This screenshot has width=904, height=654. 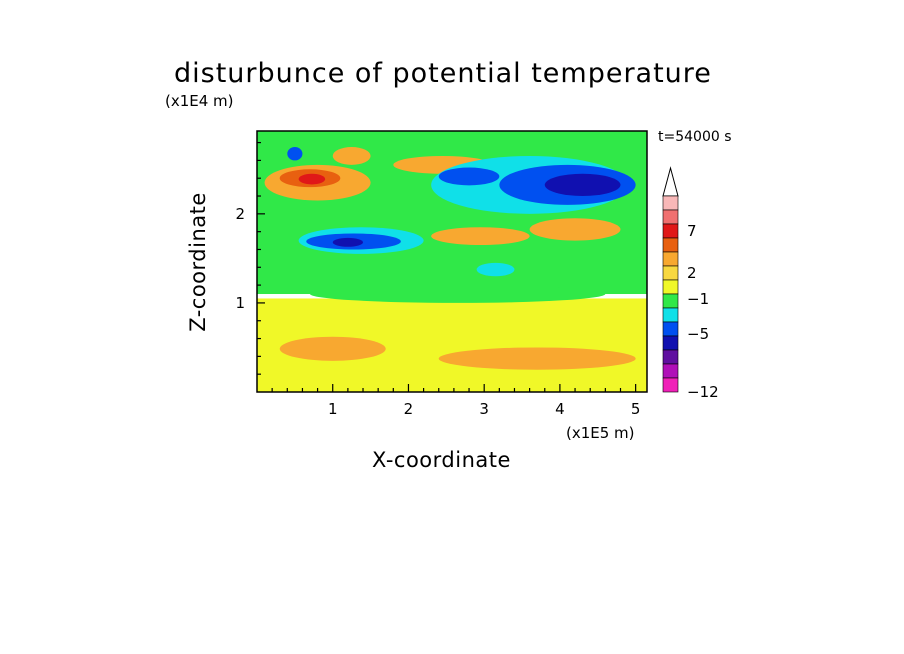 What do you see at coordinates (698, 299) in the screenshot?
I see `colorbar-label: −1` at bounding box center [698, 299].